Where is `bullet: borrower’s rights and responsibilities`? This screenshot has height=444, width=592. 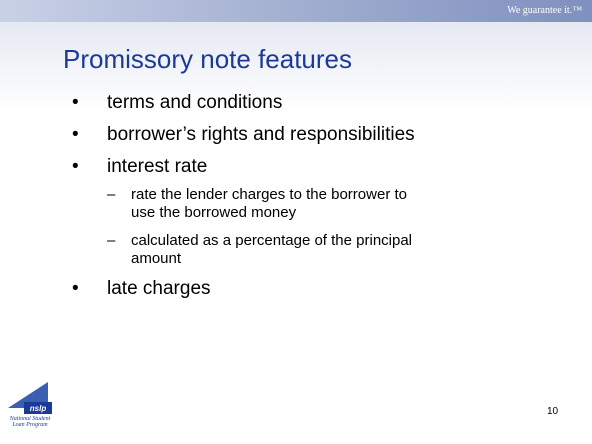 bullet: borrower’s rights and responsibilities is located at coordinates (322, 135).